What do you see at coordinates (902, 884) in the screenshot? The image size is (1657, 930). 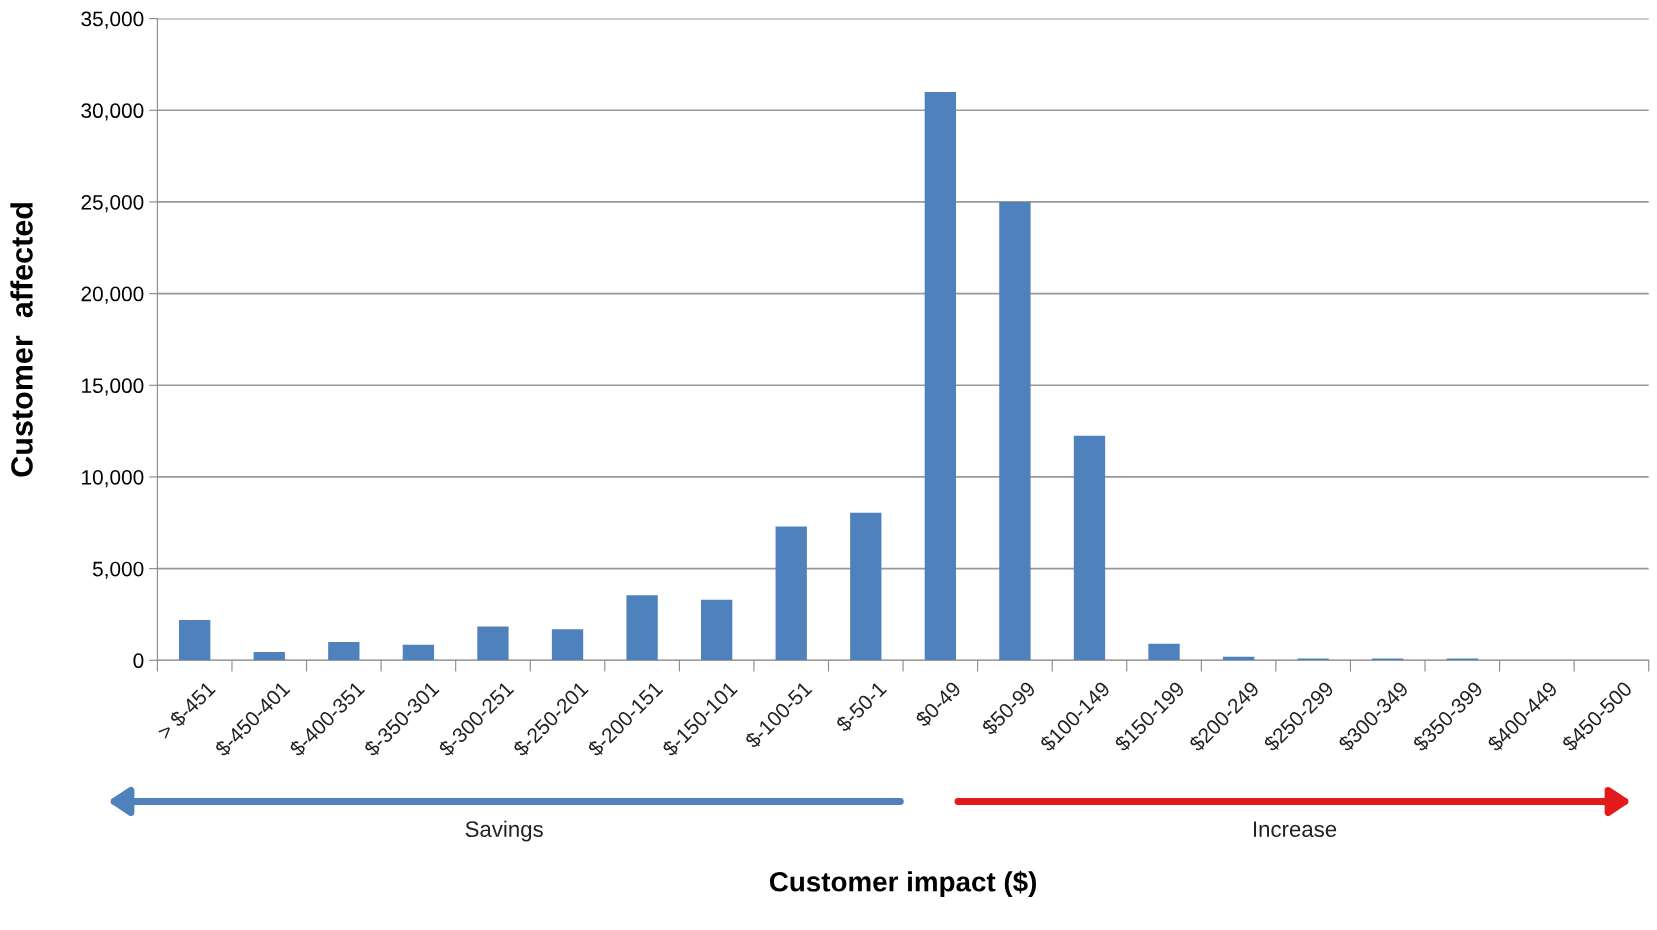 I see `x-axis-title: Customer impact ($)` at bounding box center [902, 884].